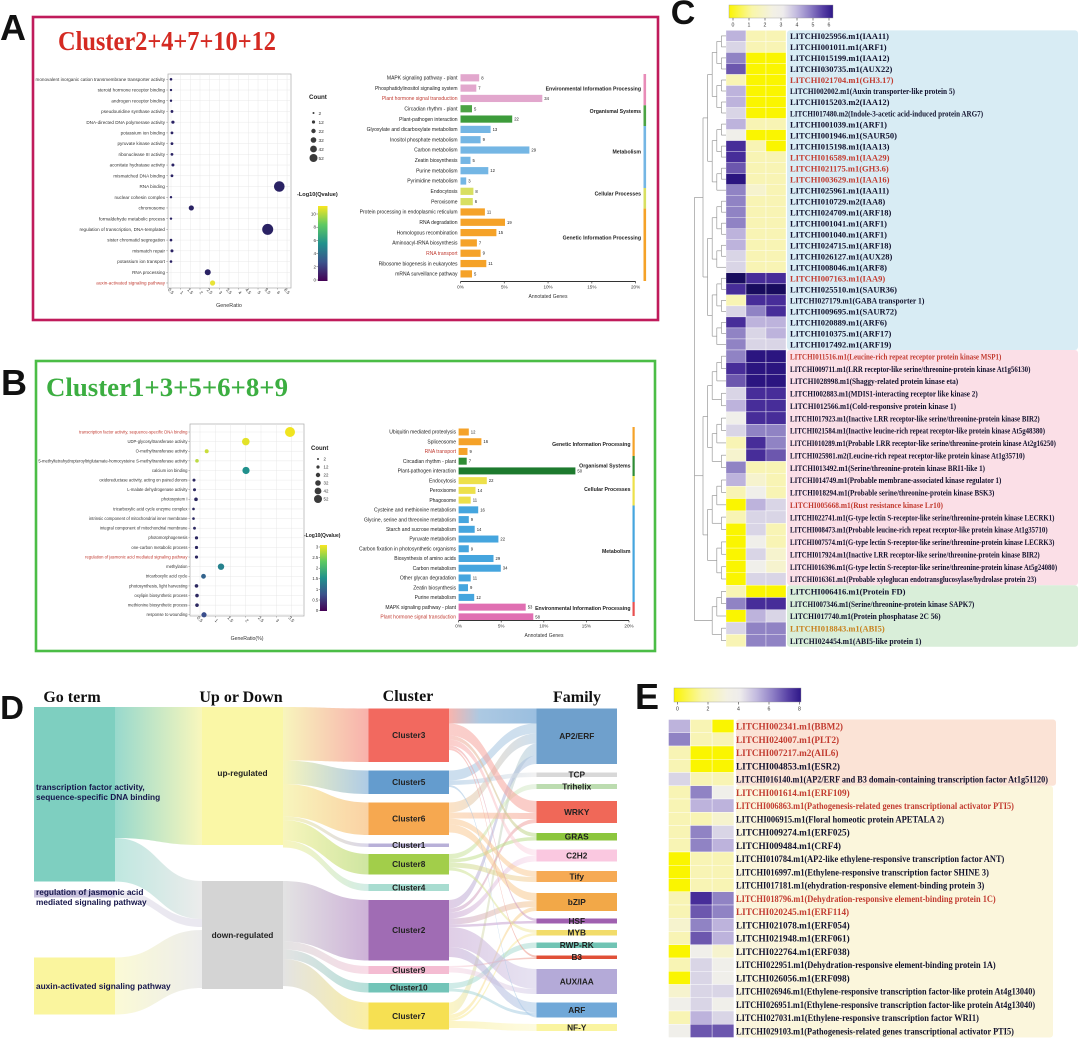 This screenshot has height=1039, width=1080. Describe the element at coordinates (315, 599) in the screenshot. I see `svg-text: 0.5` at that location.